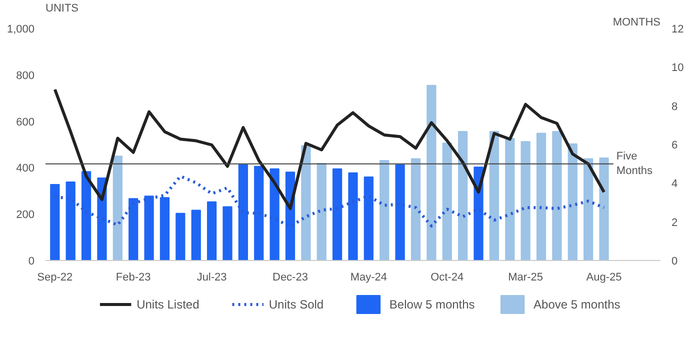  What do you see at coordinates (604, 278) in the screenshot?
I see `x-tick-label: Aug-25` at bounding box center [604, 278].